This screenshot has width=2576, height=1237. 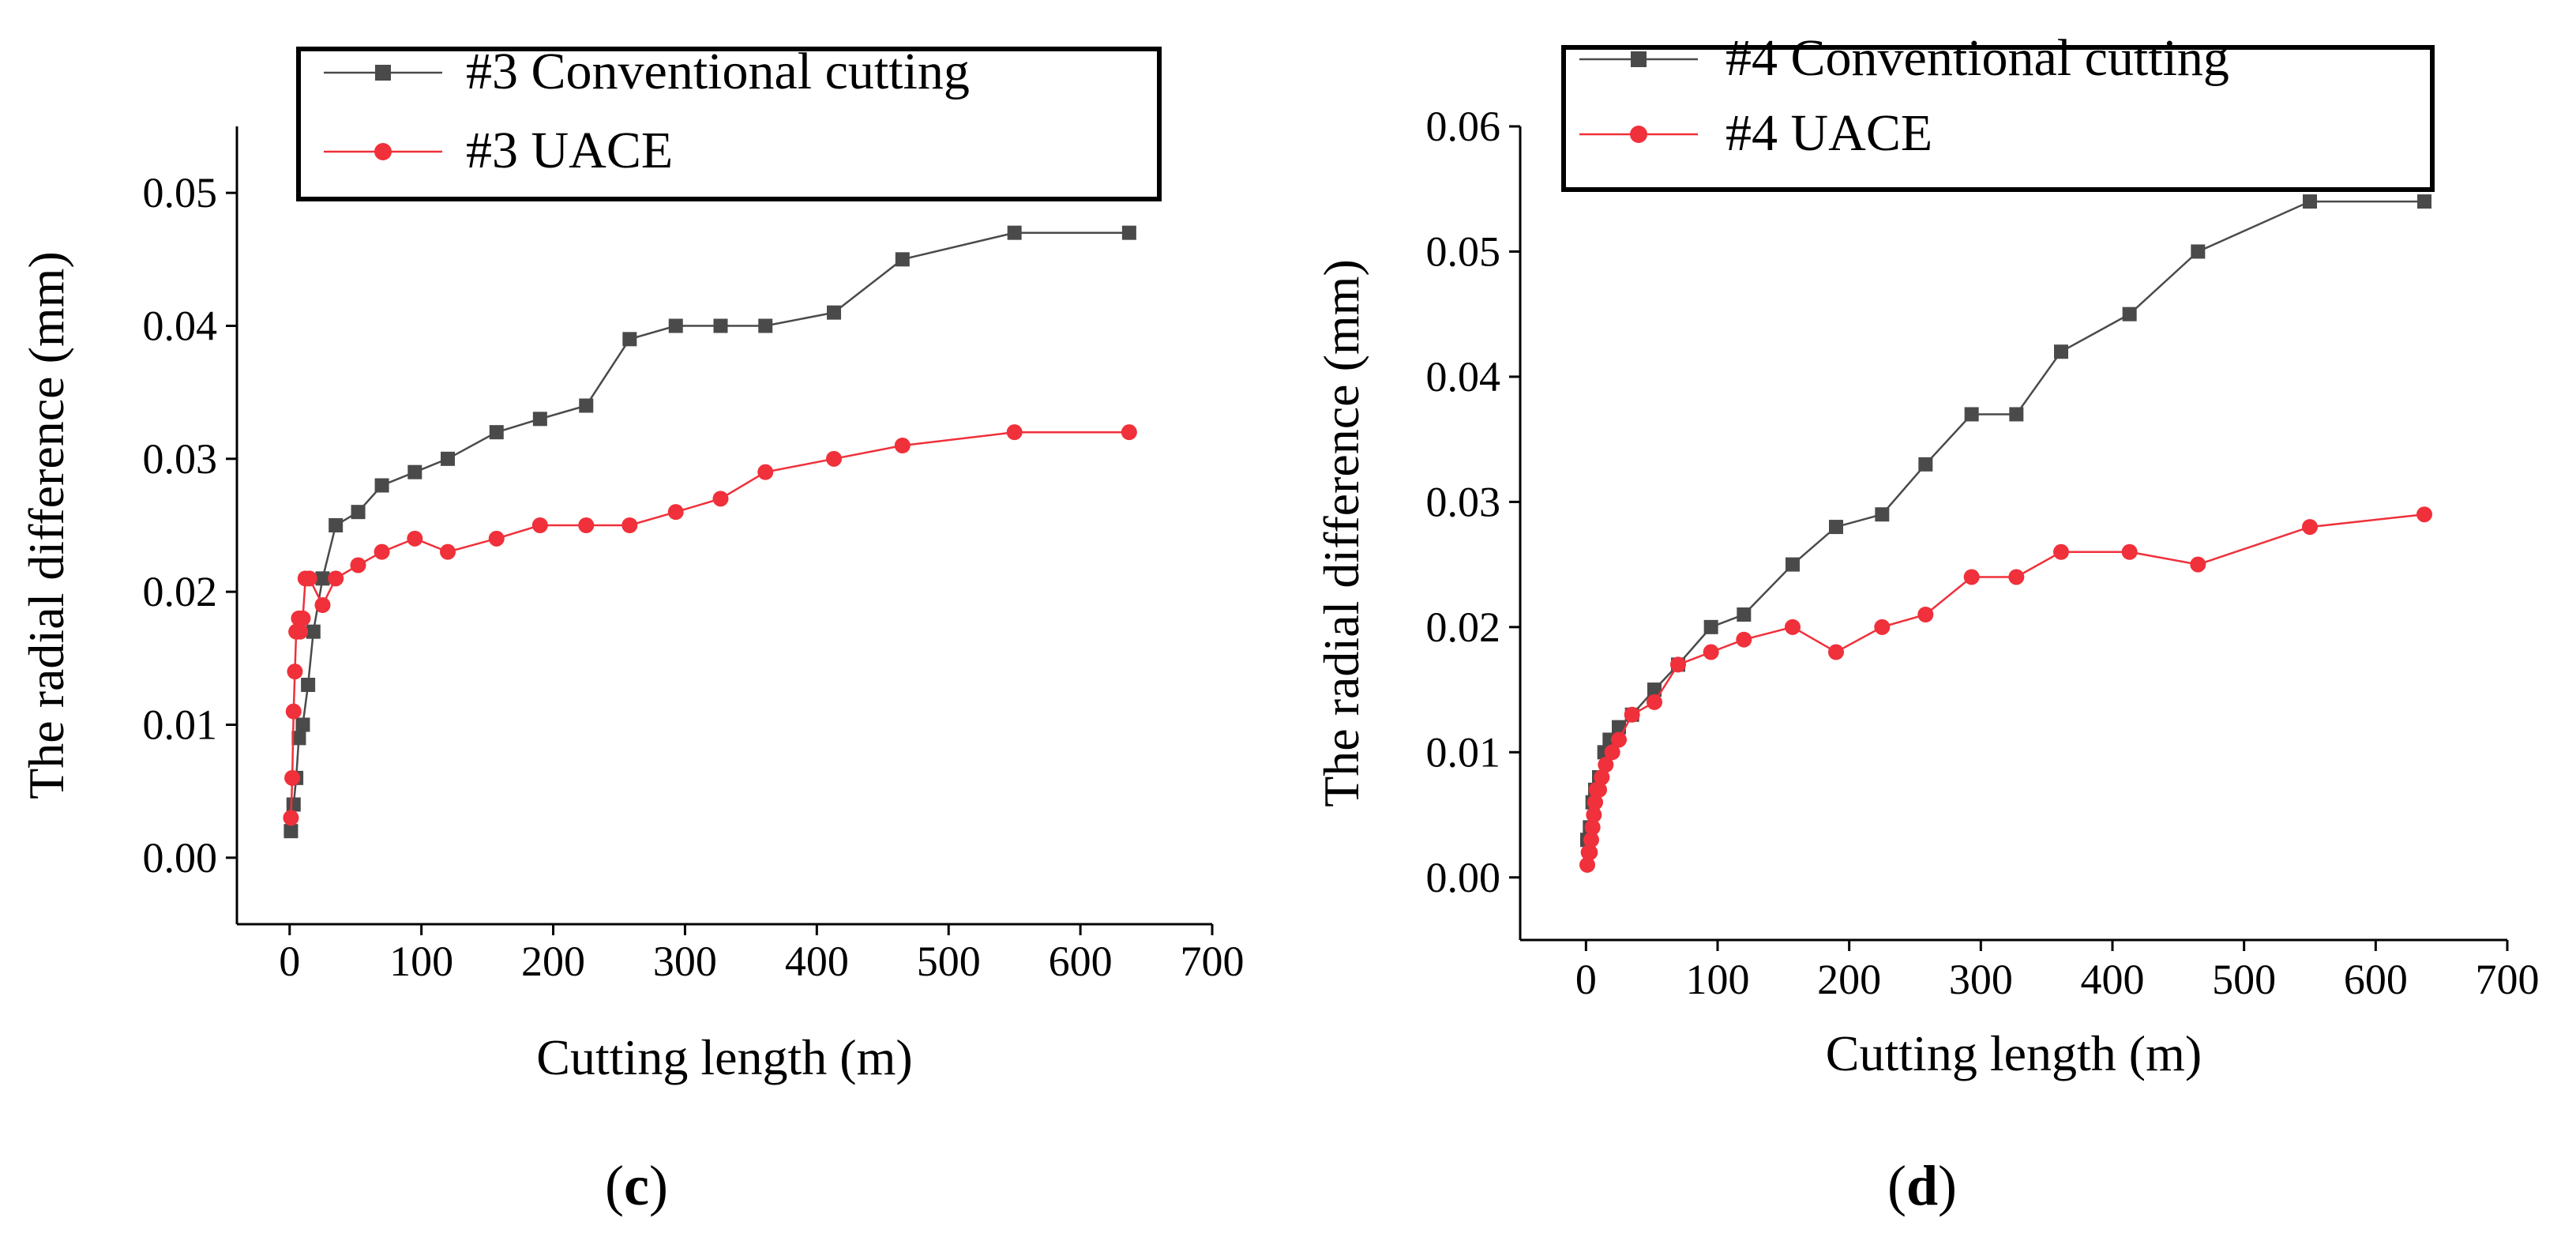 What do you see at coordinates (729, 122) in the screenshot?
I see `legend: #3 Conventional cutting #3 UACE` at bounding box center [729, 122].